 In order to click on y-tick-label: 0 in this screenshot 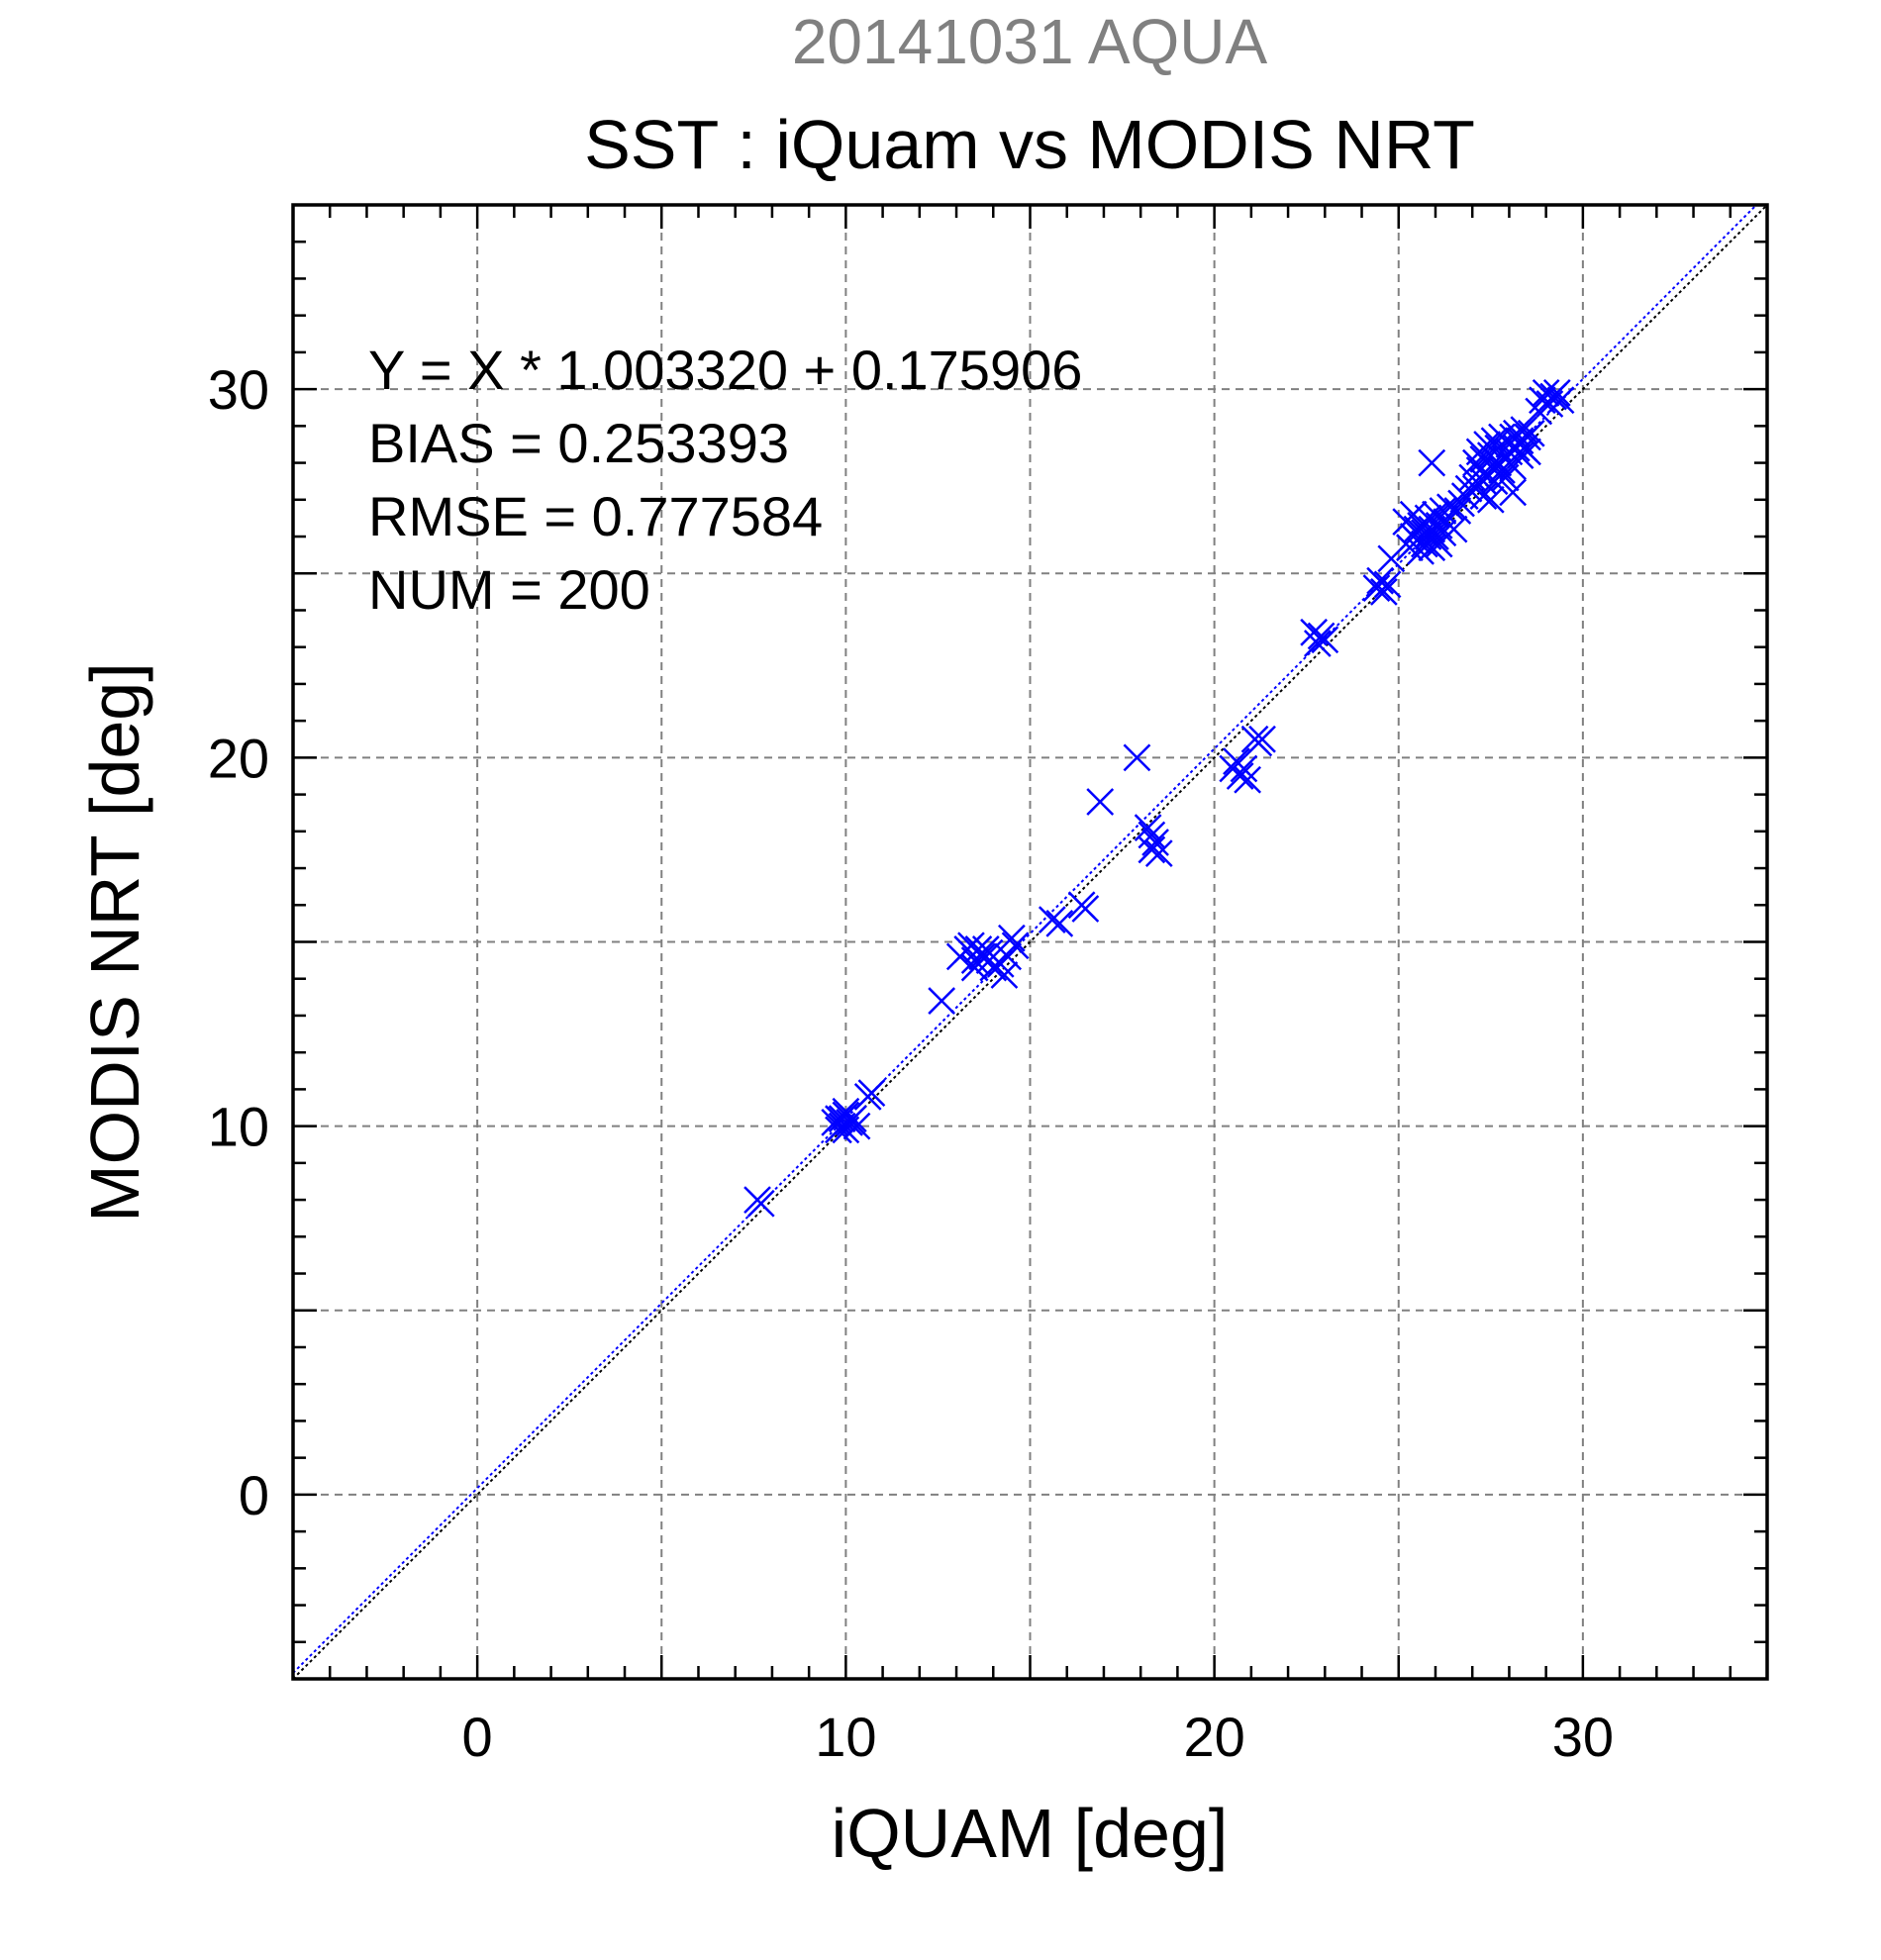, I will do `click(254, 1495)`.